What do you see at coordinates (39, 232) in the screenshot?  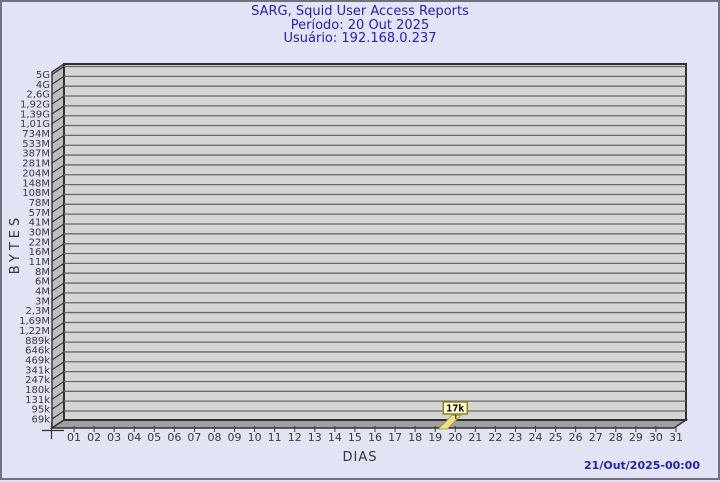 I see `y-tick-label: 30M` at bounding box center [39, 232].